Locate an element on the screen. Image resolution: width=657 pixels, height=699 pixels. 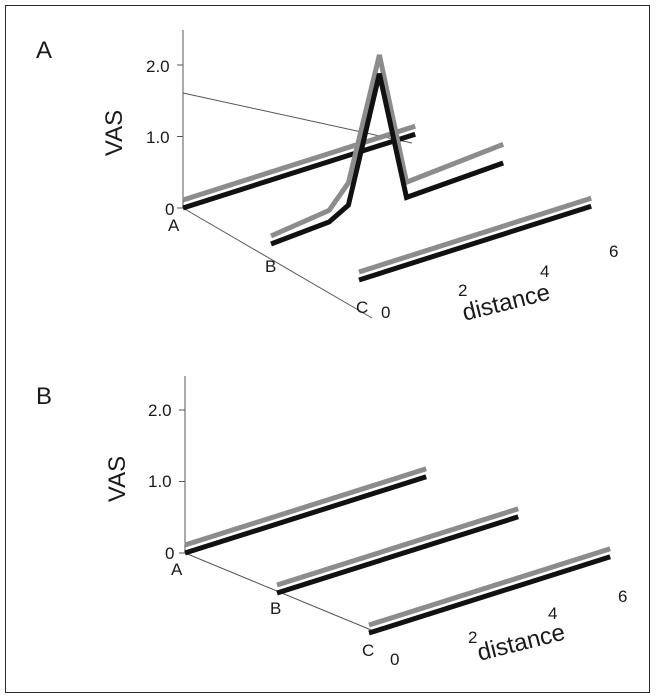
panel-label: A is located at coordinates (44, 50).